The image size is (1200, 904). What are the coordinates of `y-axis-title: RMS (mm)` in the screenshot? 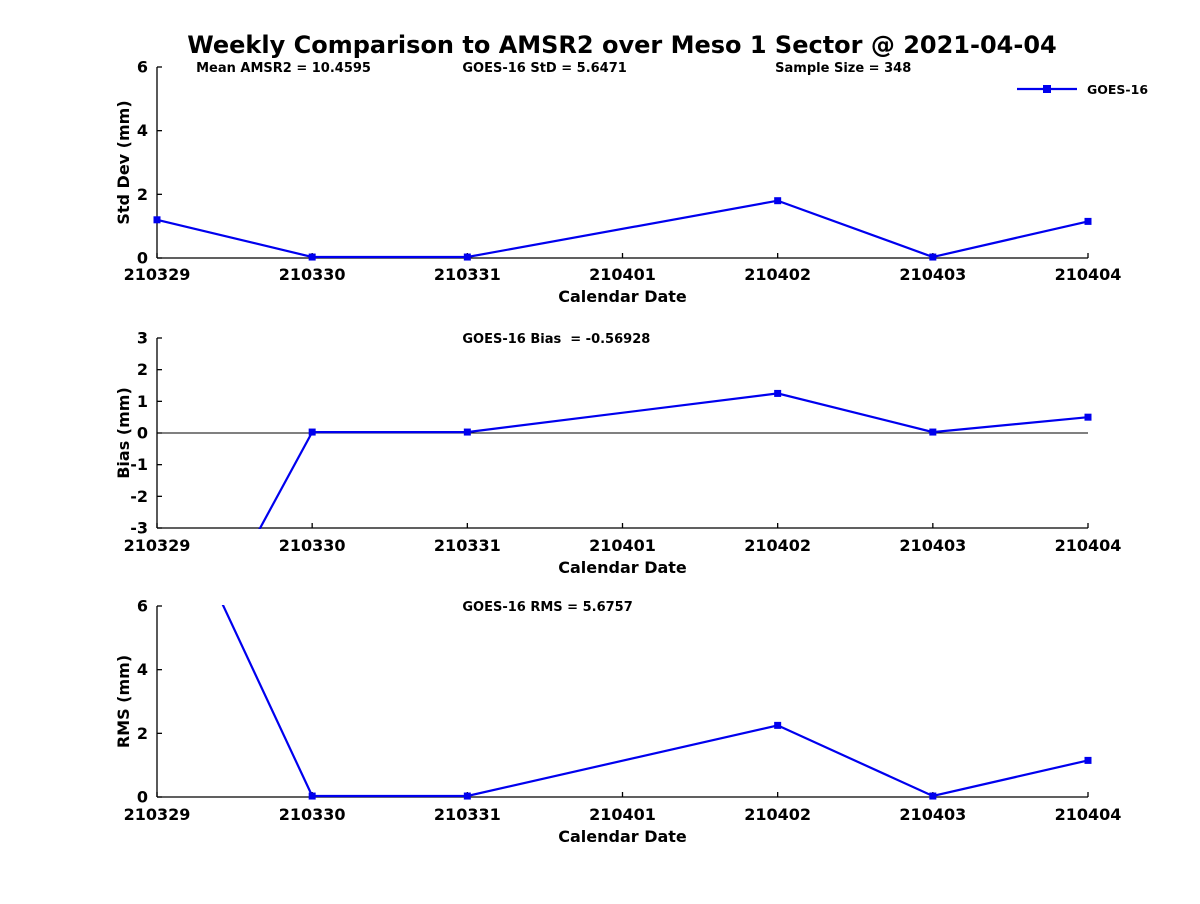 It's located at (123, 701).